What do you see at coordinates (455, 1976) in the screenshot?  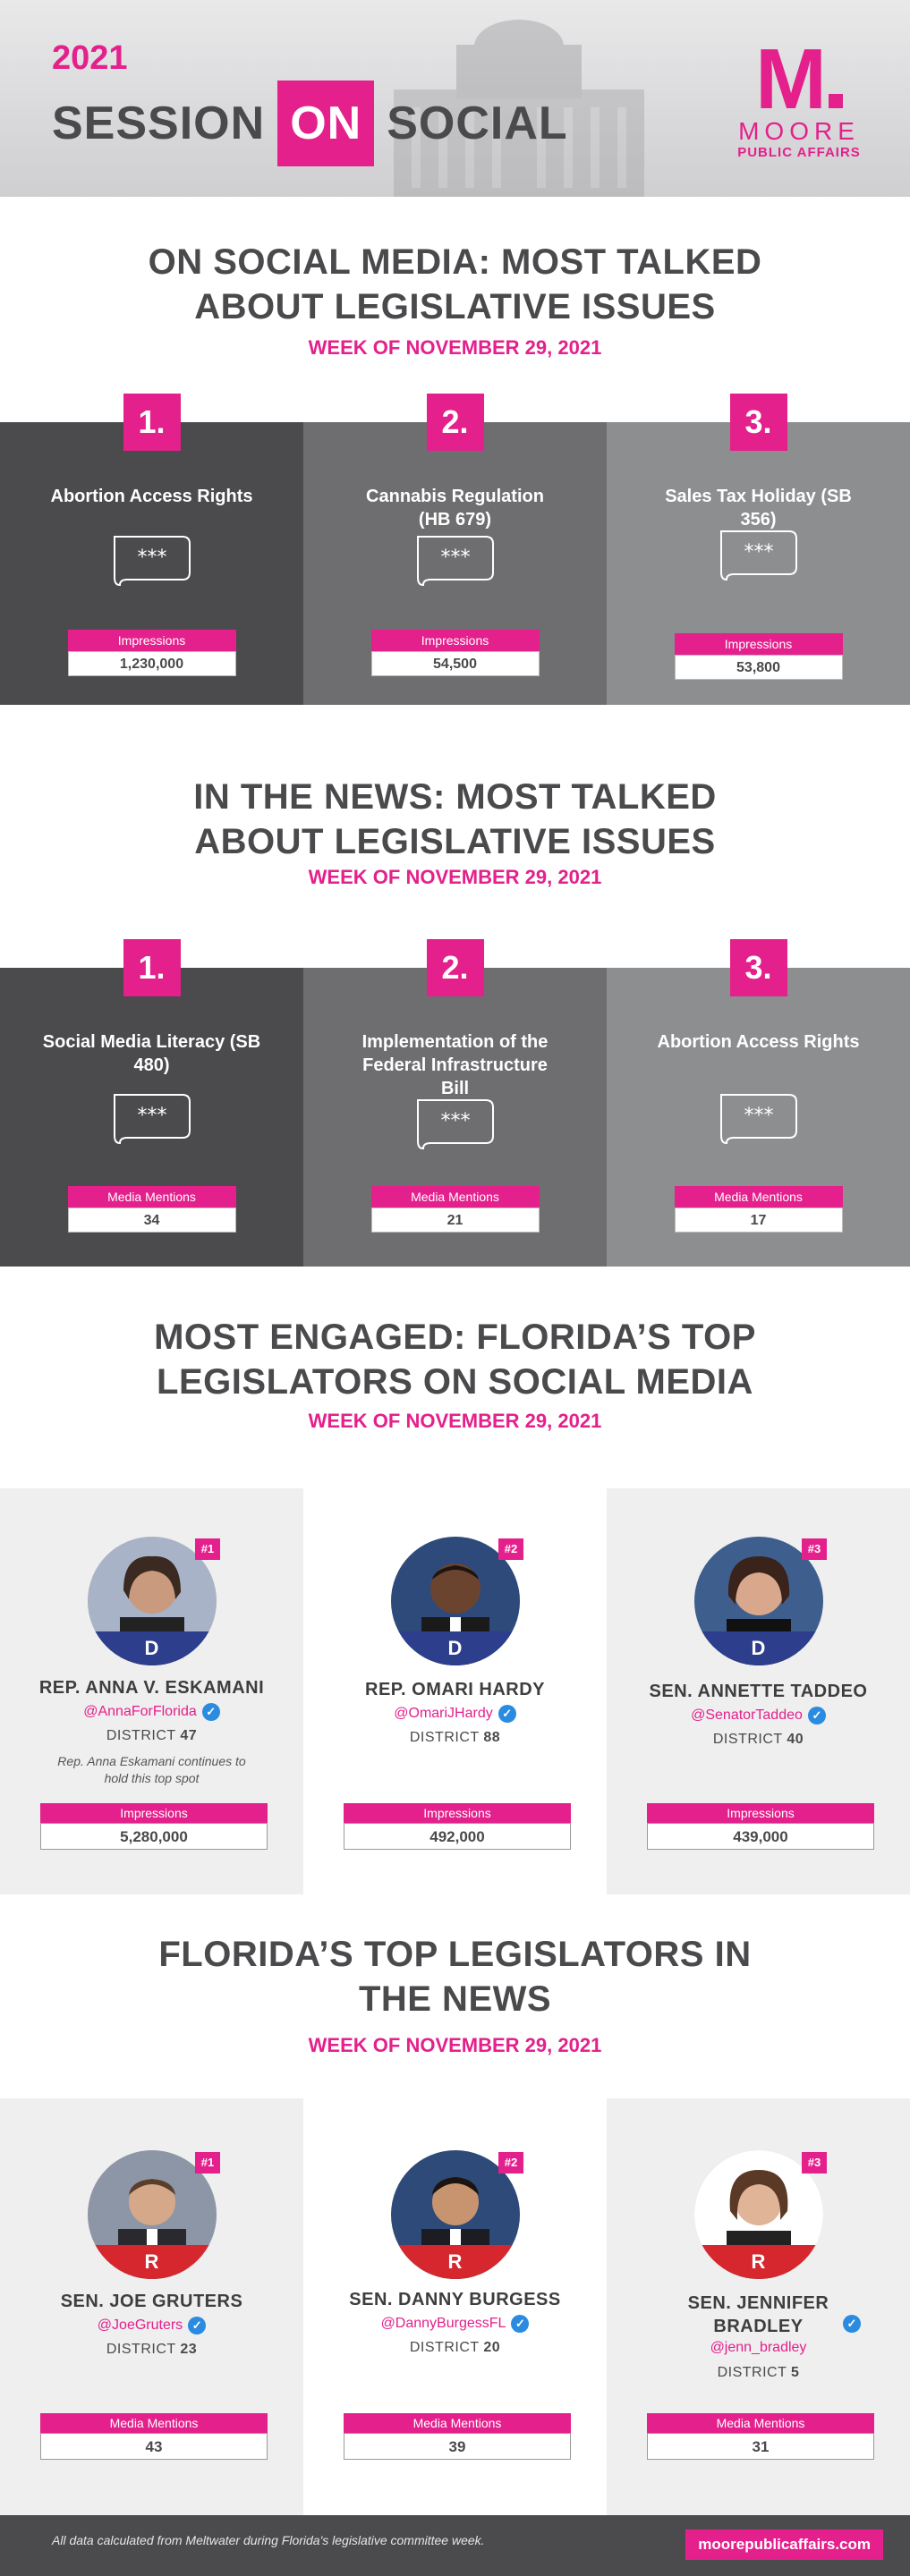 I see `topnews-section-title: FLORIDA’S TOP LEGISLATORS IN THE NEWS` at bounding box center [455, 1976].